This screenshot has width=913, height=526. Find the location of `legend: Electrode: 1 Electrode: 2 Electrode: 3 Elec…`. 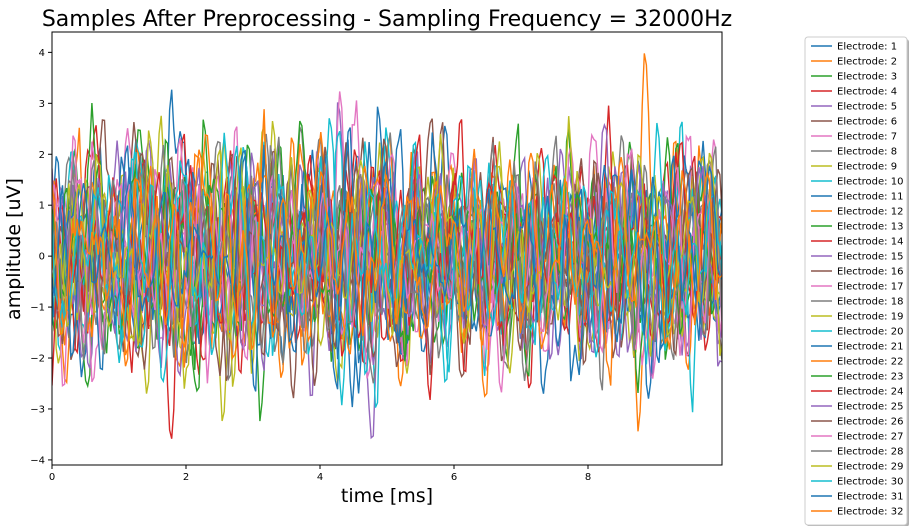

legend: Electrode: 1 Electrode: 2 Electrode: 3 Elec… is located at coordinates (856, 281).